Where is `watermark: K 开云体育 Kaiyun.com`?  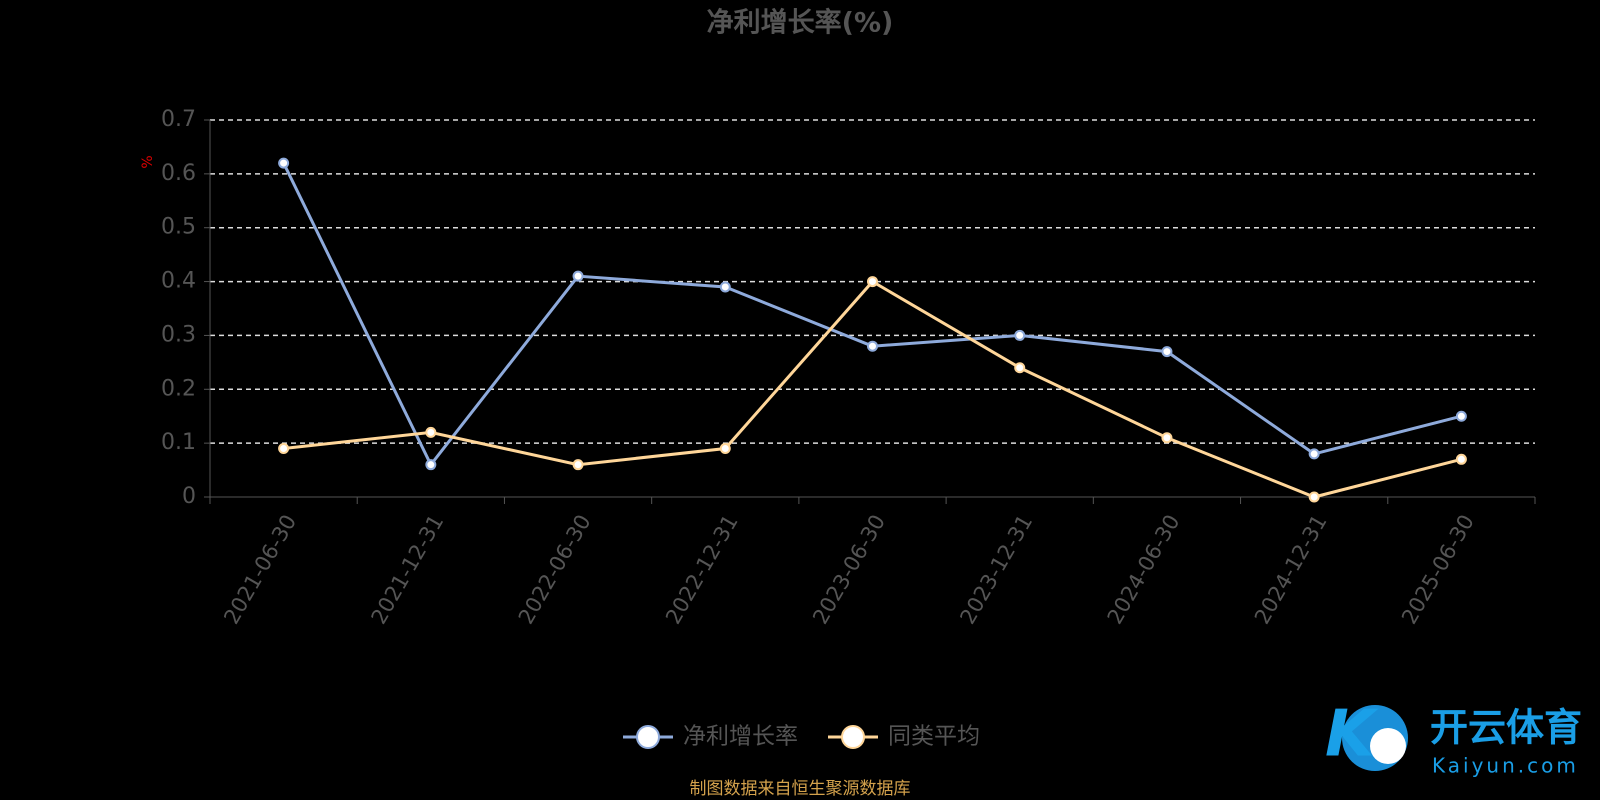
watermark: K 开云体育 Kaiyun.com is located at coordinates (1453, 738).